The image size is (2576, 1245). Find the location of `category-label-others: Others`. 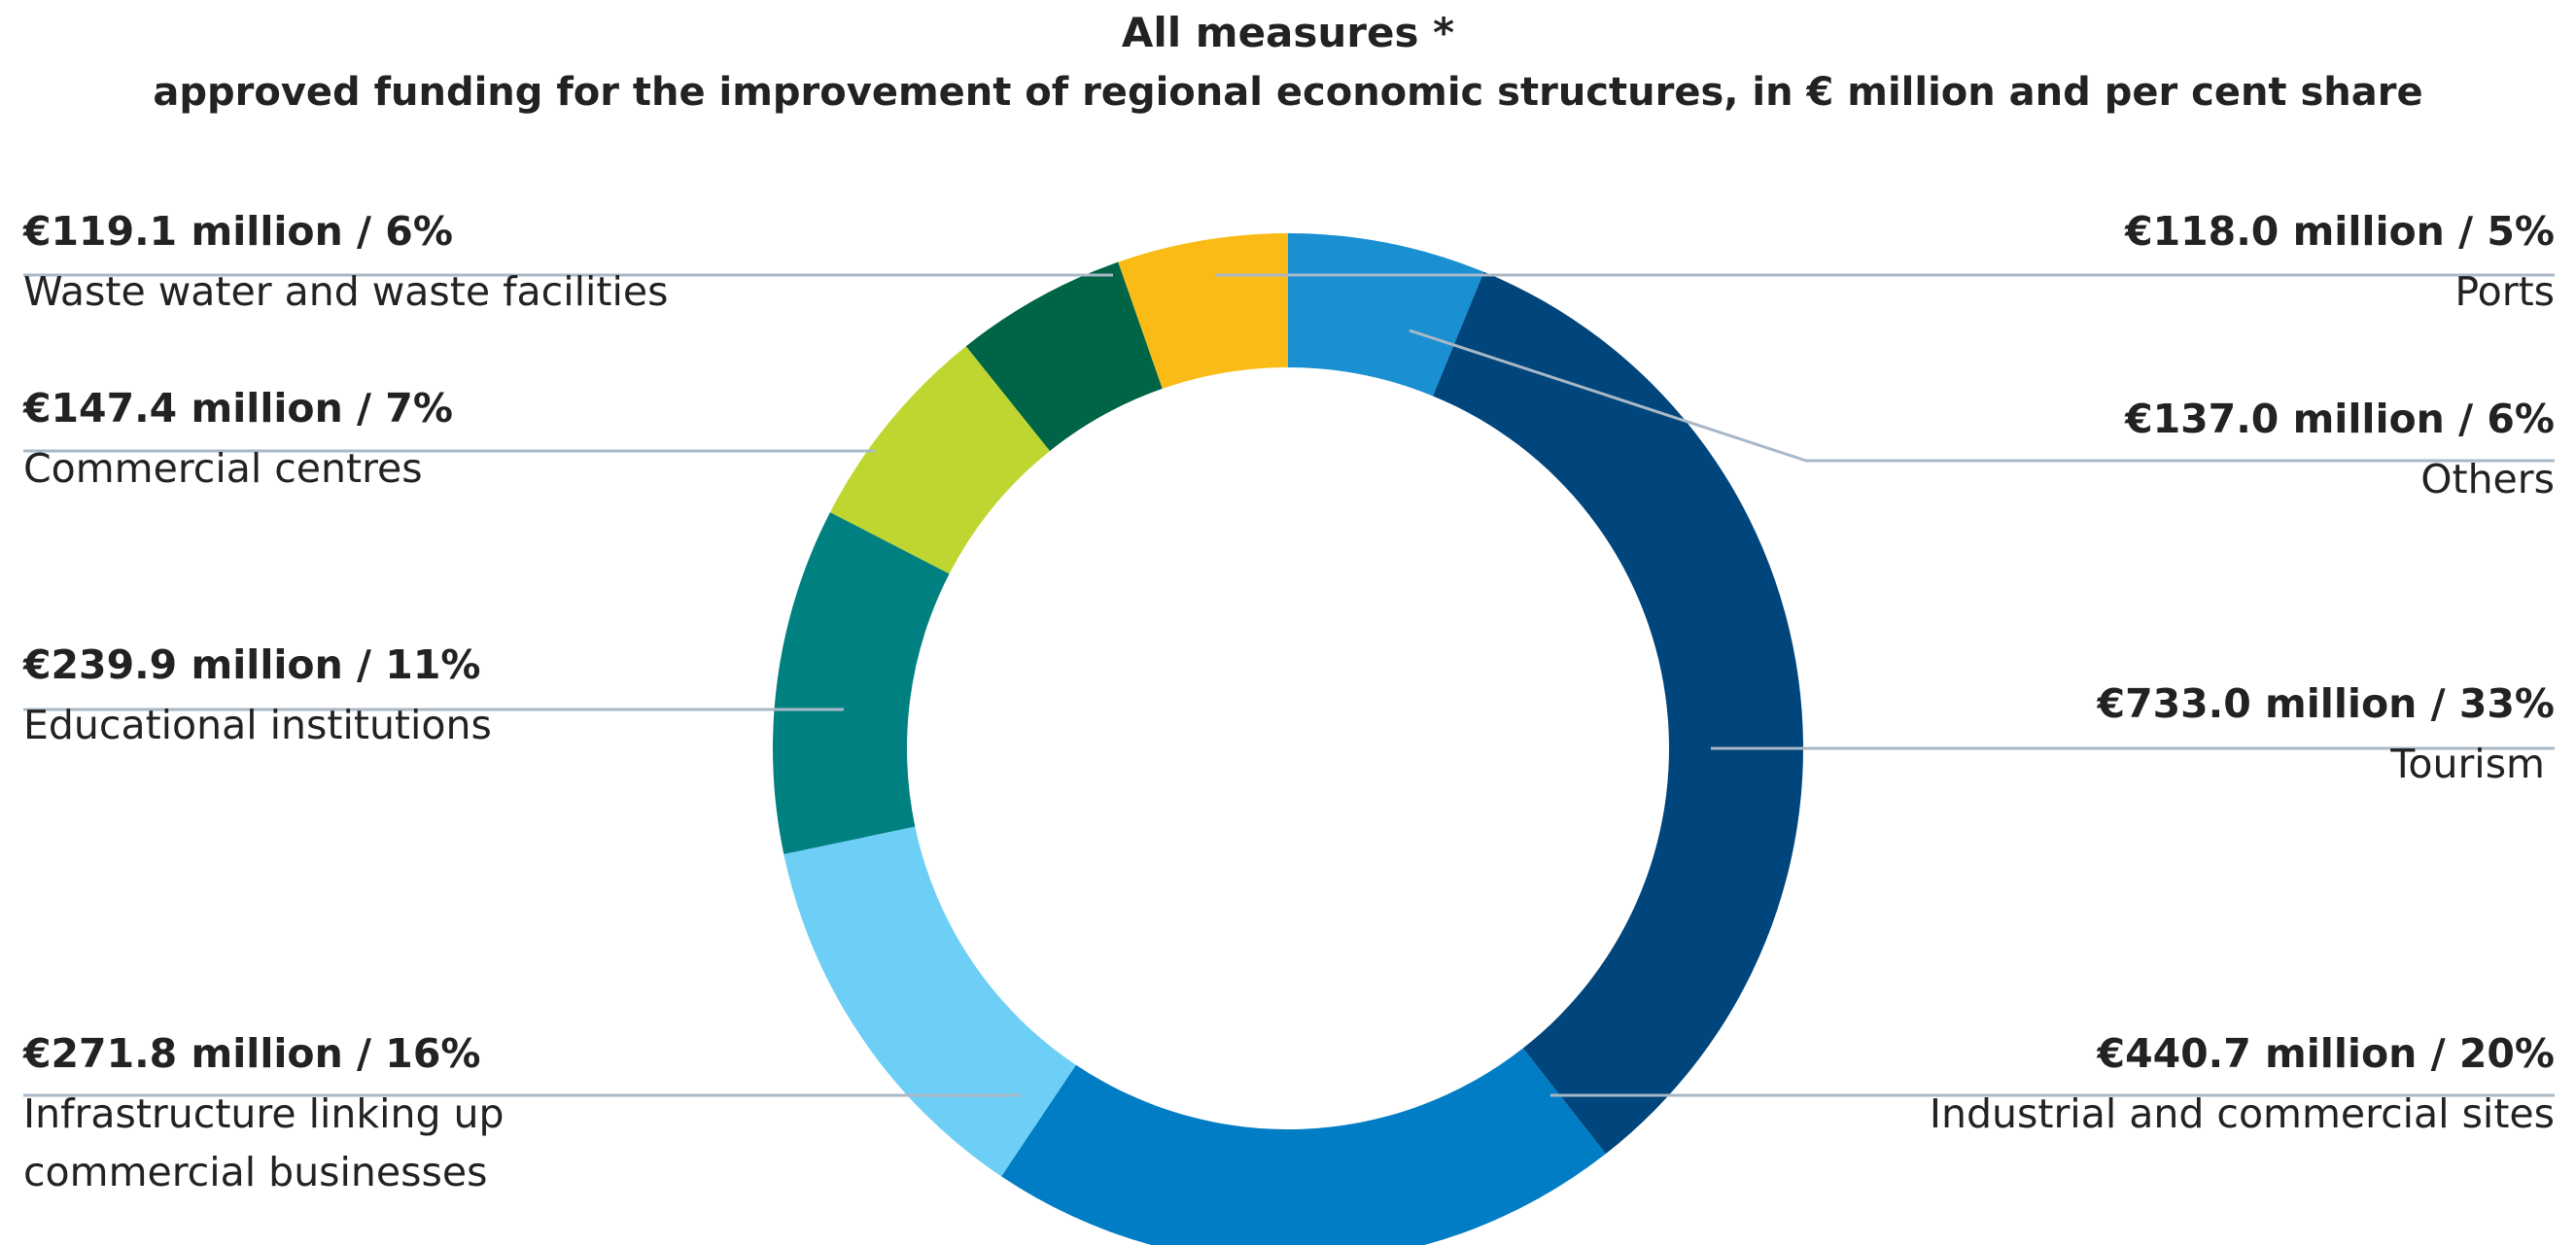

category-label-others: Others is located at coordinates (2487, 479).